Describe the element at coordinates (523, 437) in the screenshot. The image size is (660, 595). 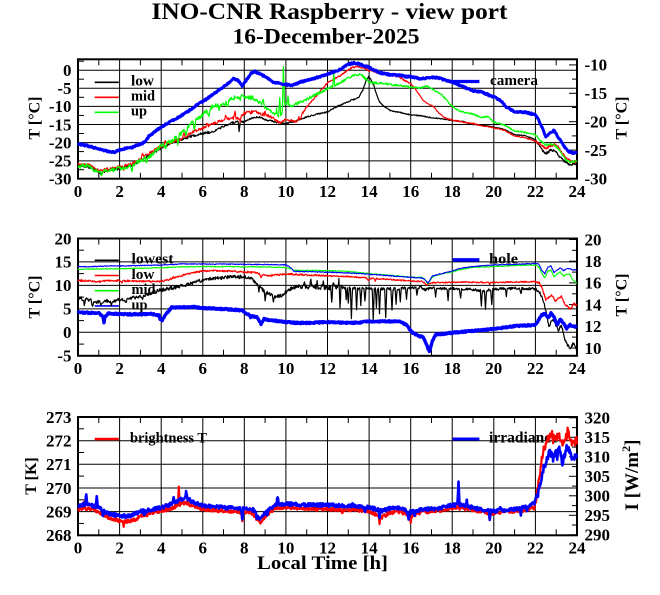
I see `svg-text: irradiance` at that location.